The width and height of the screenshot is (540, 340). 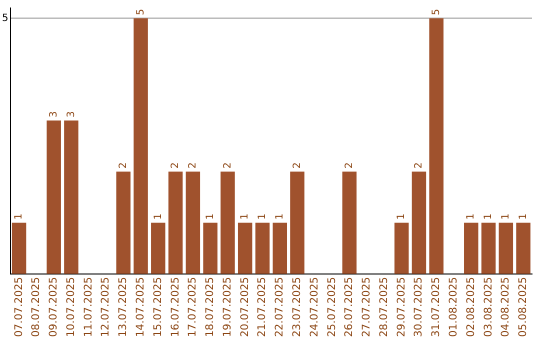 What do you see at coordinates (36, 307) in the screenshot?
I see `x-tick-label: 08.07.2025` at bounding box center [36, 307].